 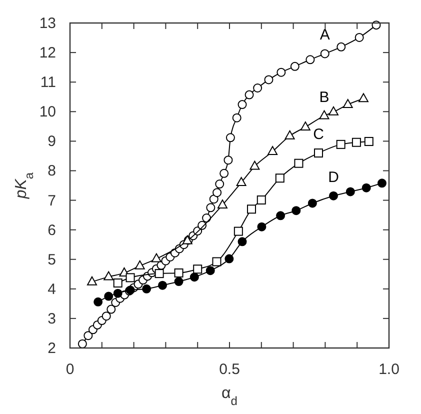 I want to click on series-label: C, so click(x=318, y=134).